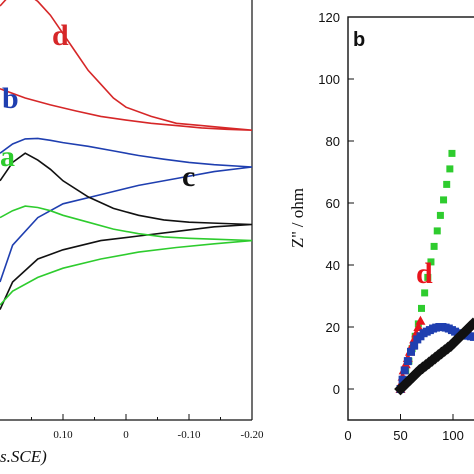 The image size is (474, 474). Describe the element at coordinates (297, 218) in the screenshot. I see `panel-b-y-axis-title: Z'' / ohm` at that location.